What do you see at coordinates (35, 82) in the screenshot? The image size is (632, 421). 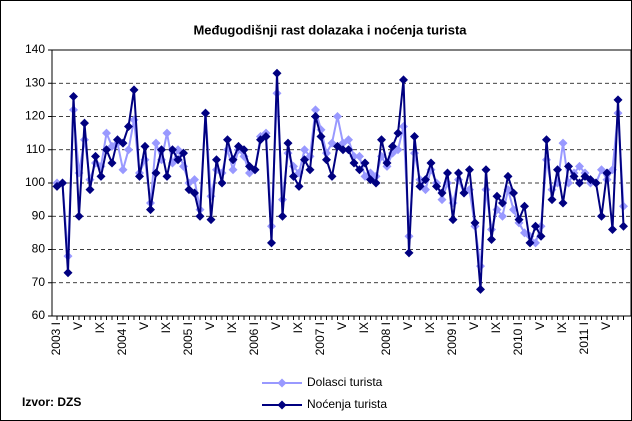 I see `y-tick-label: 130` at bounding box center [35, 82].